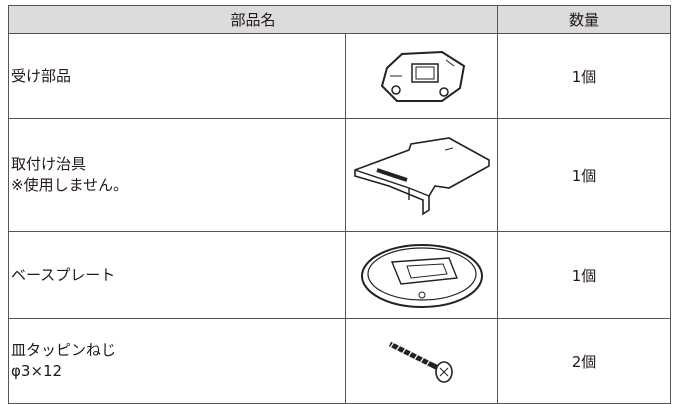  I want to click on header-row: 部品名 数量, so click(339, 19).